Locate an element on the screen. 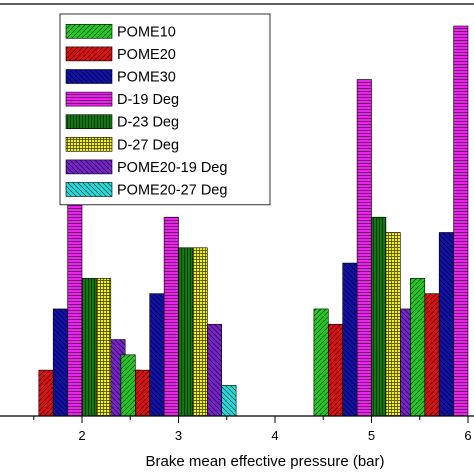  x-axis-label: Brake mean effective pressure (bar) is located at coordinates (265, 461).